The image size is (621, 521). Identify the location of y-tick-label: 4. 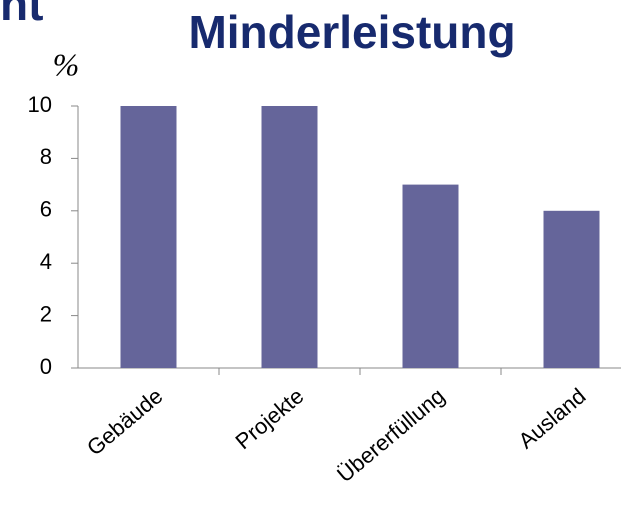
(46, 261).